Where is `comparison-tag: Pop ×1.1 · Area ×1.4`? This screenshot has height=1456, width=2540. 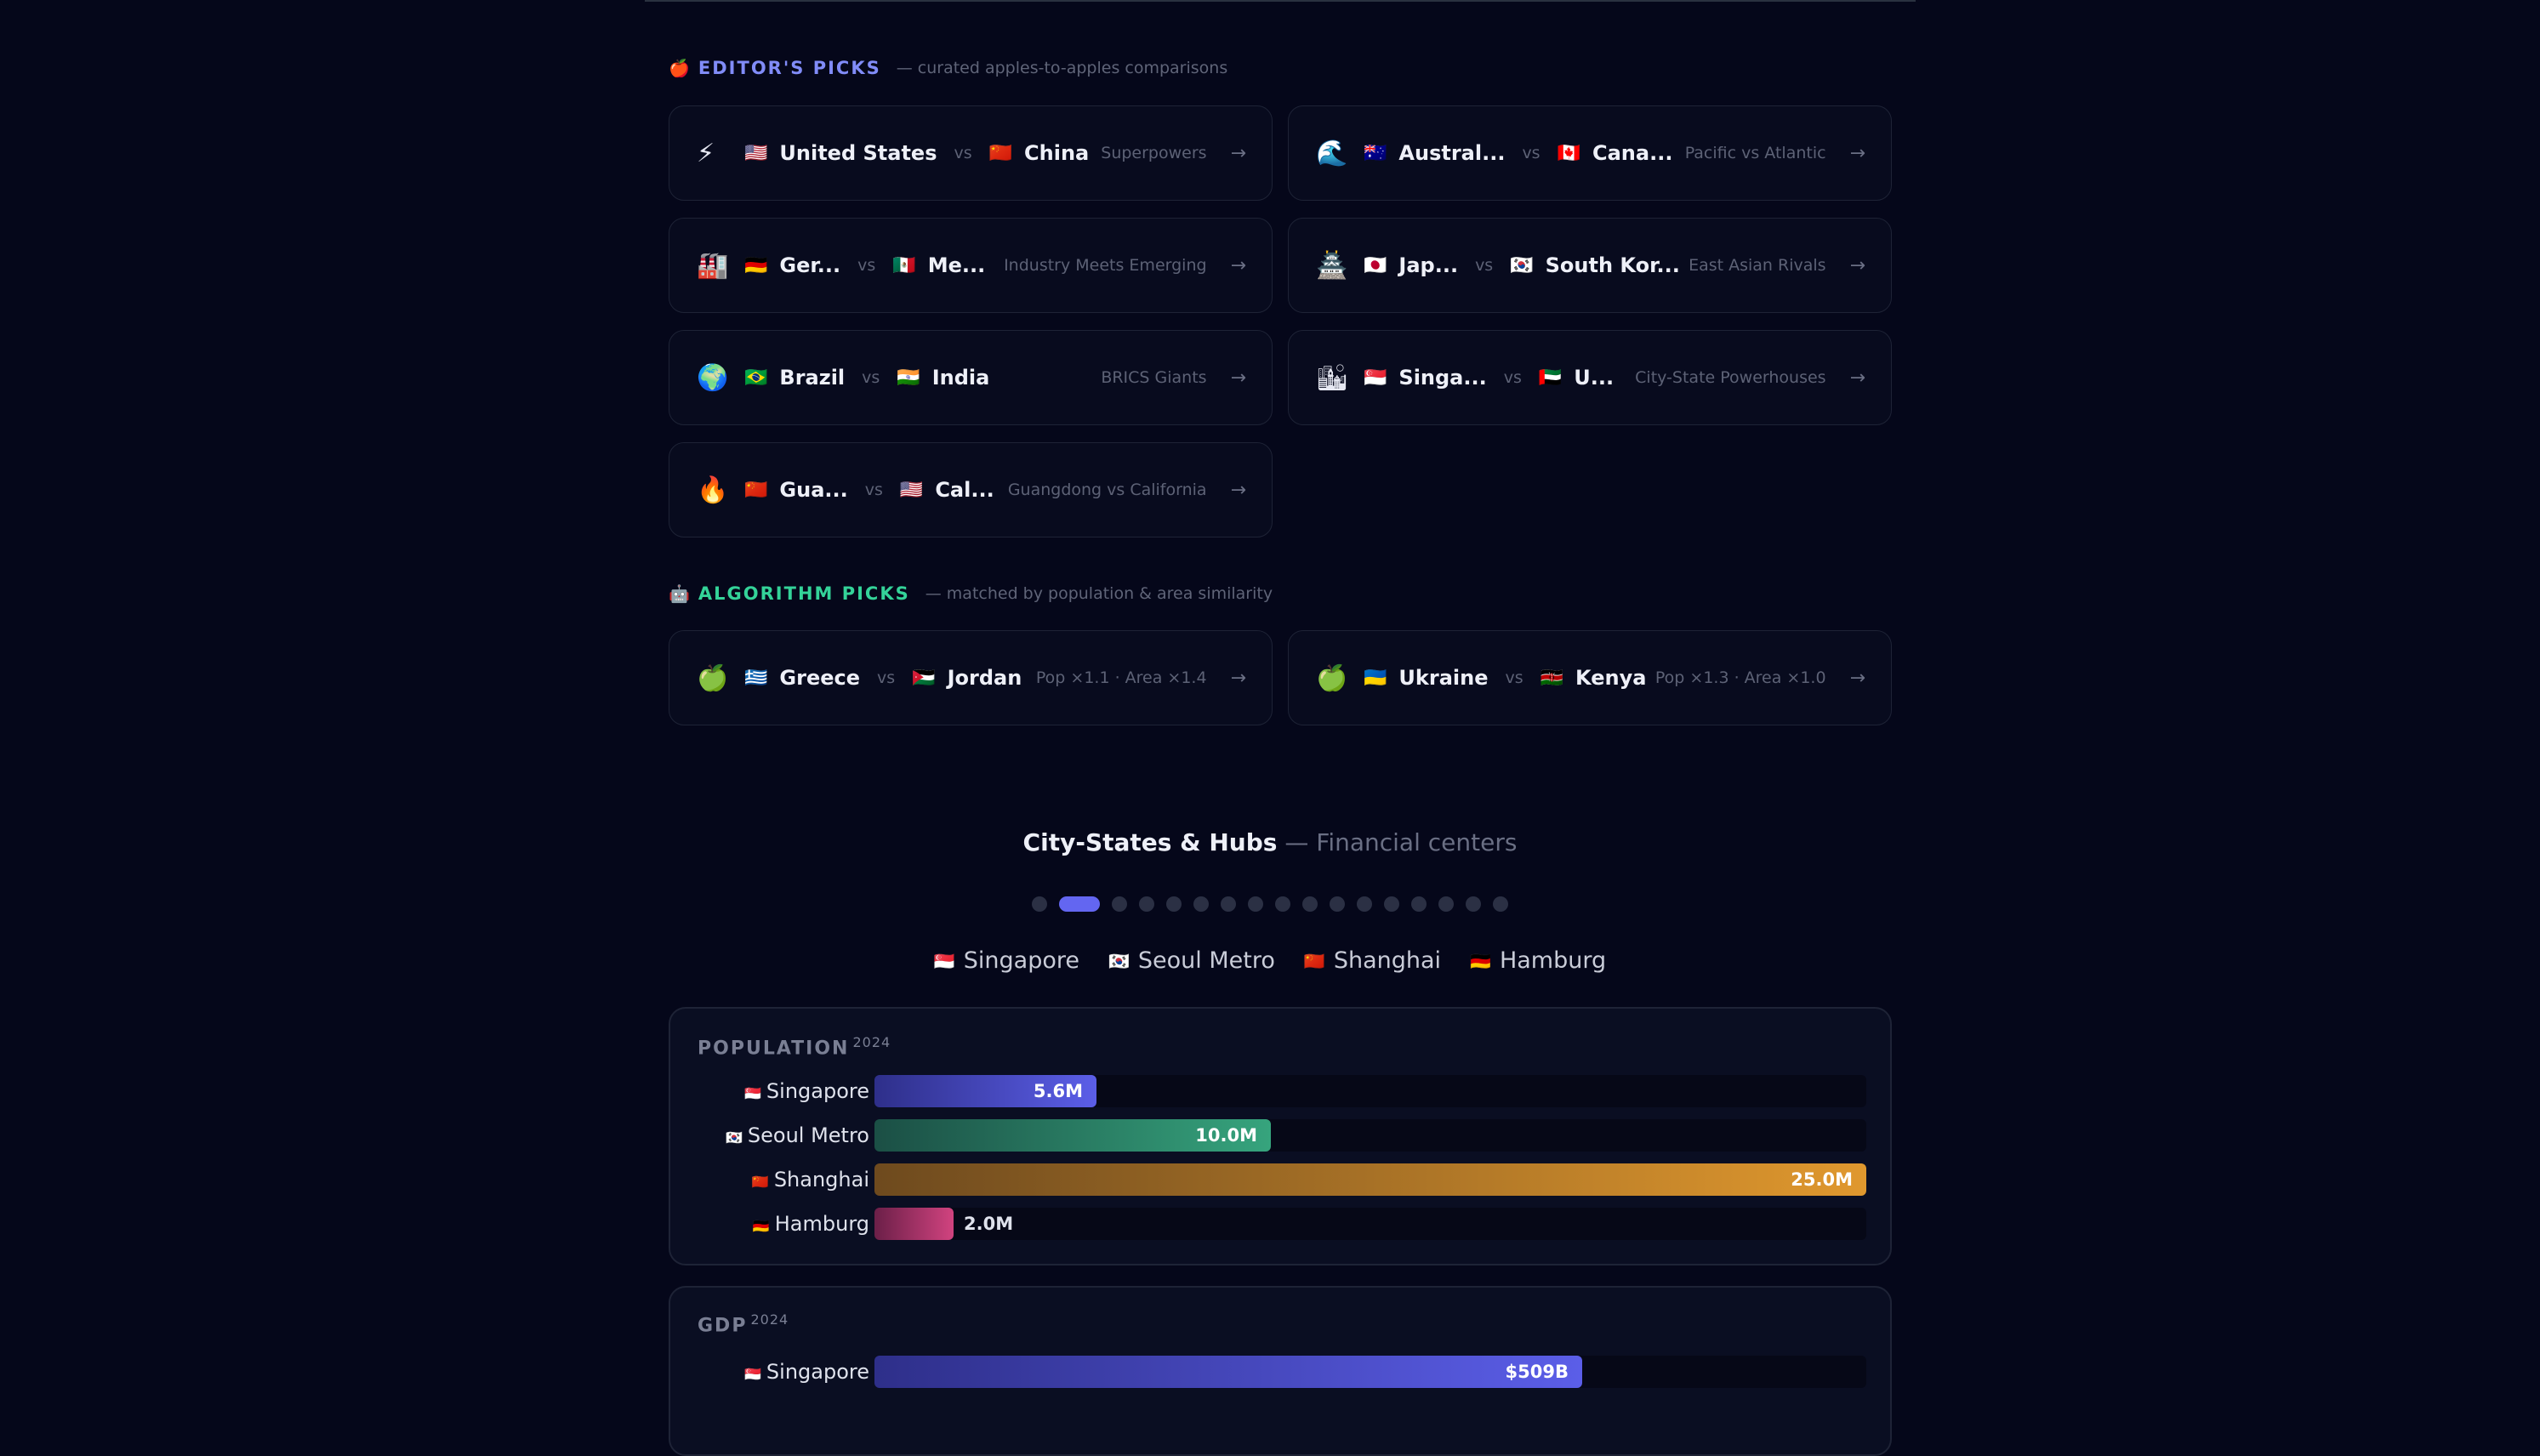 comparison-tag: Pop ×1.1 · Area ×1.4 is located at coordinates (1121, 677).